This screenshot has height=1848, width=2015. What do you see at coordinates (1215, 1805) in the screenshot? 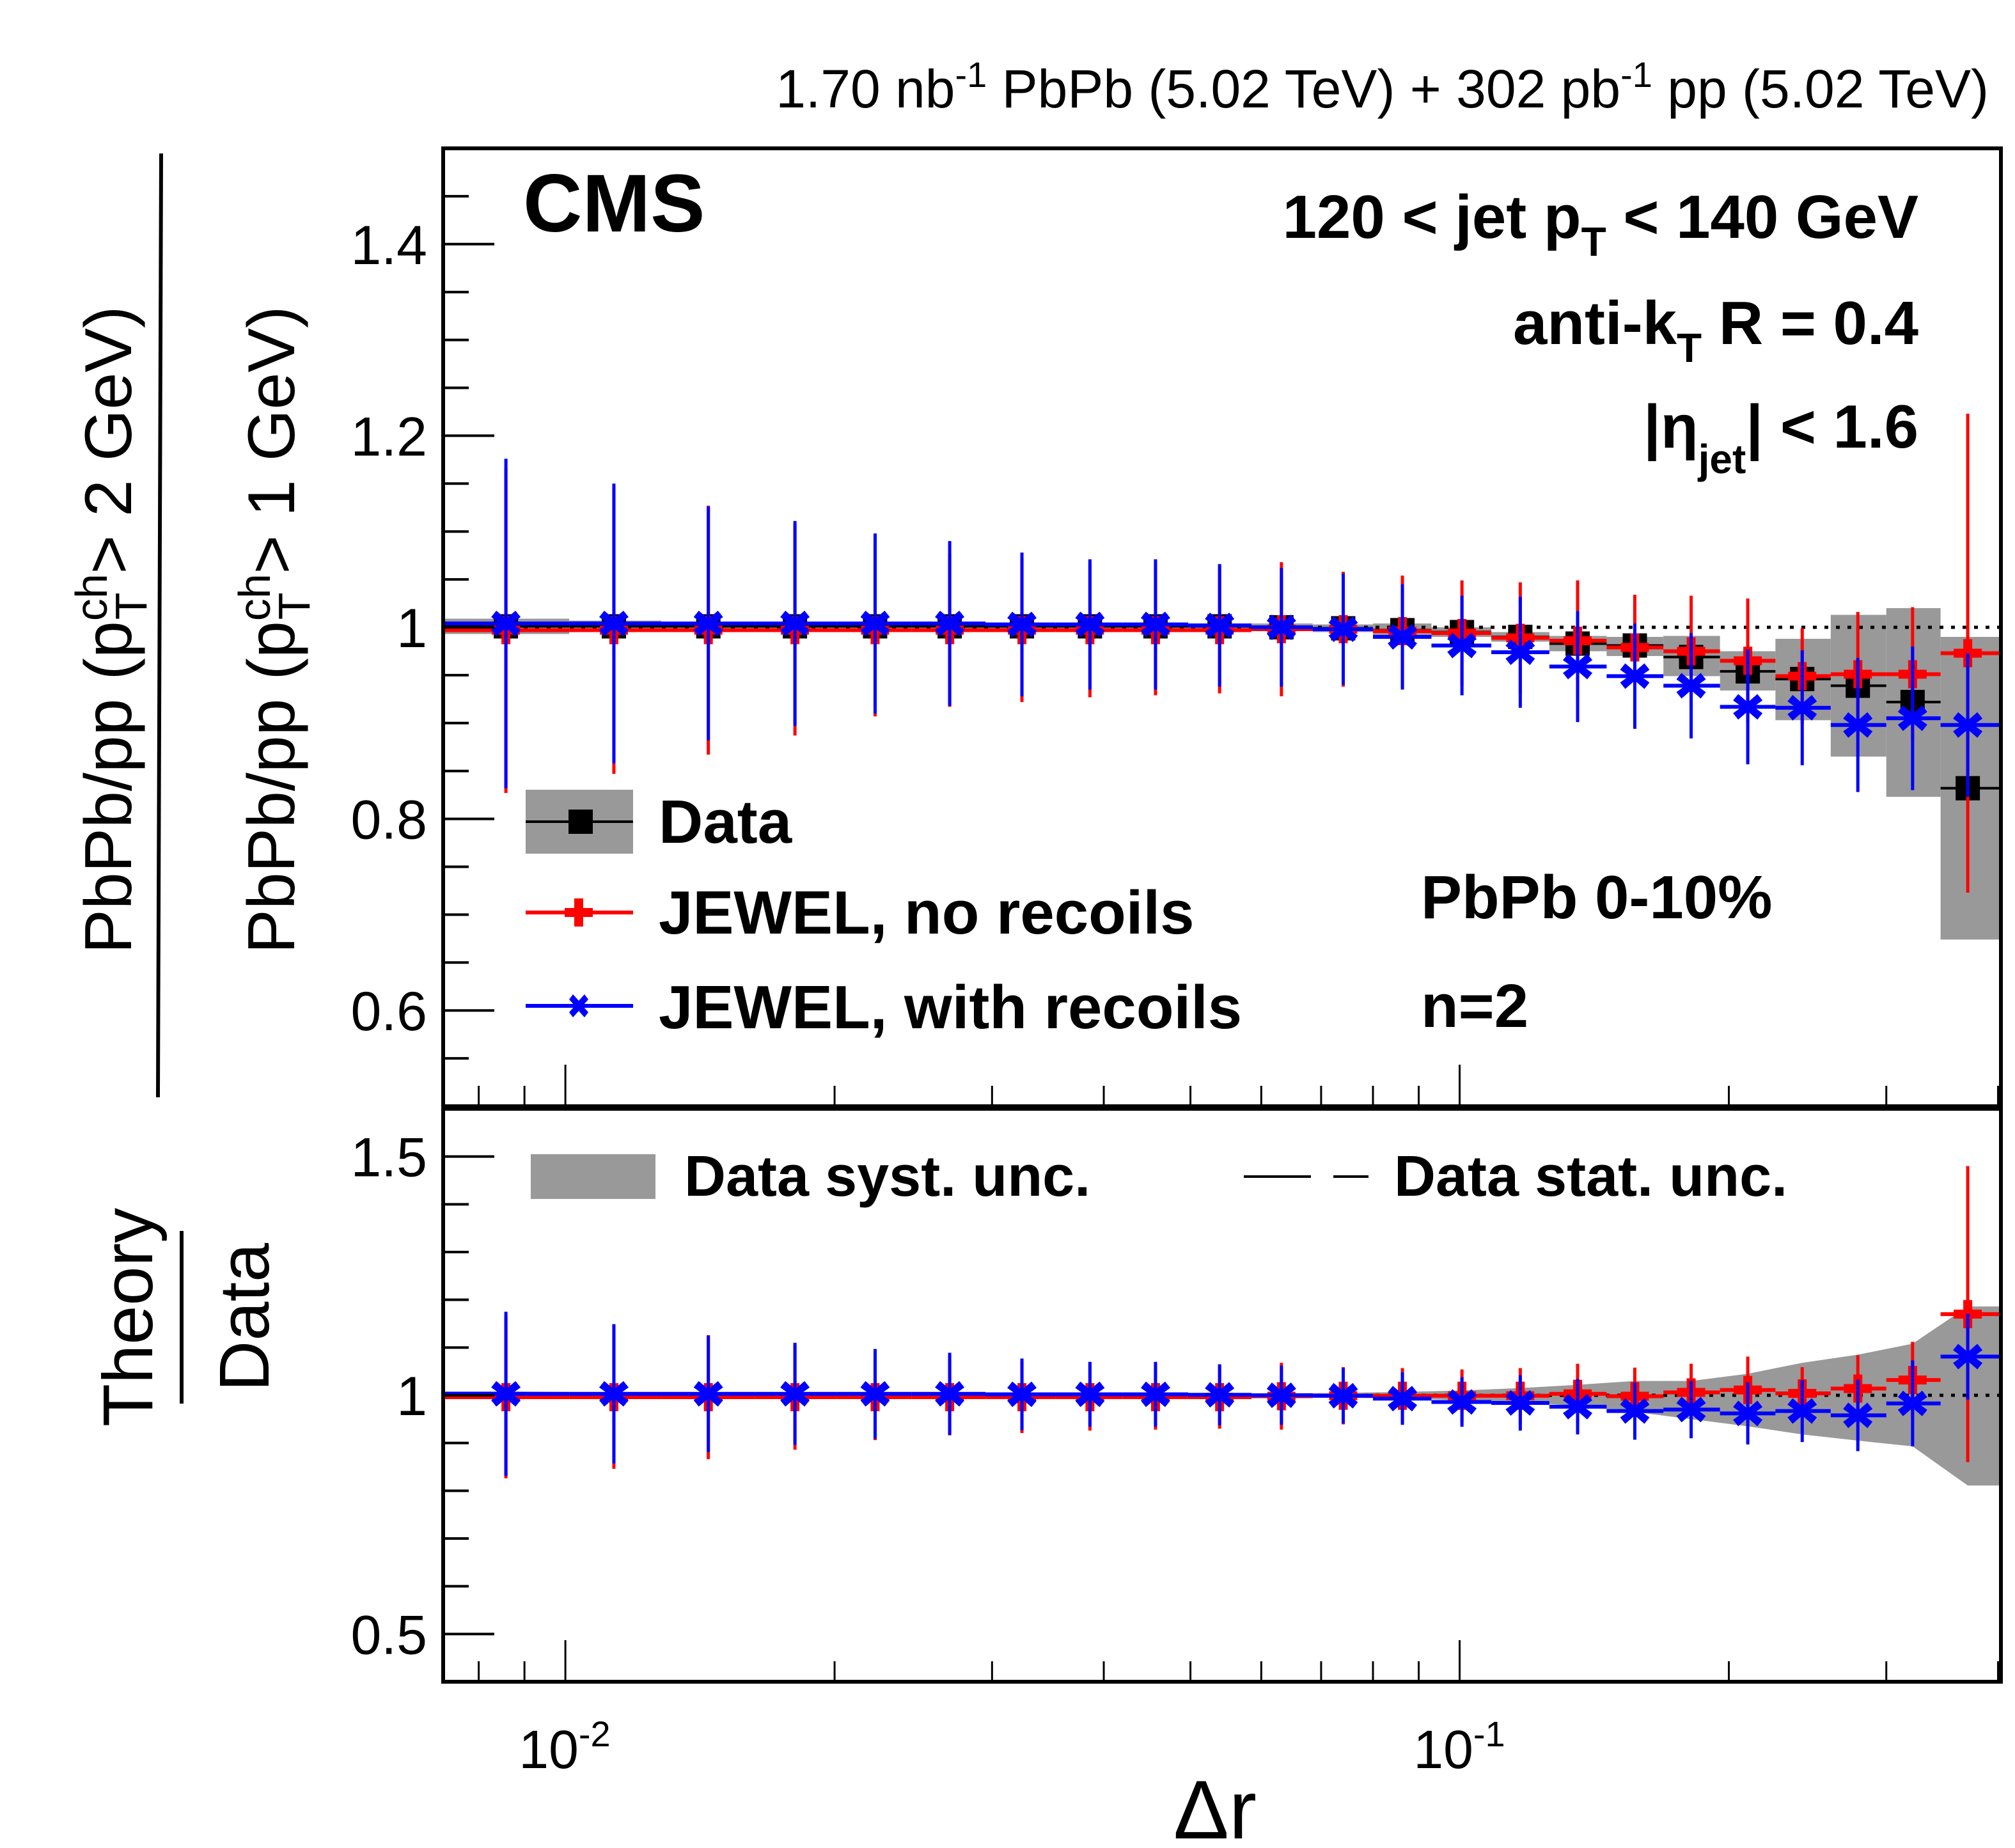
I see `x-axis-title: Δr` at bounding box center [1215, 1805].